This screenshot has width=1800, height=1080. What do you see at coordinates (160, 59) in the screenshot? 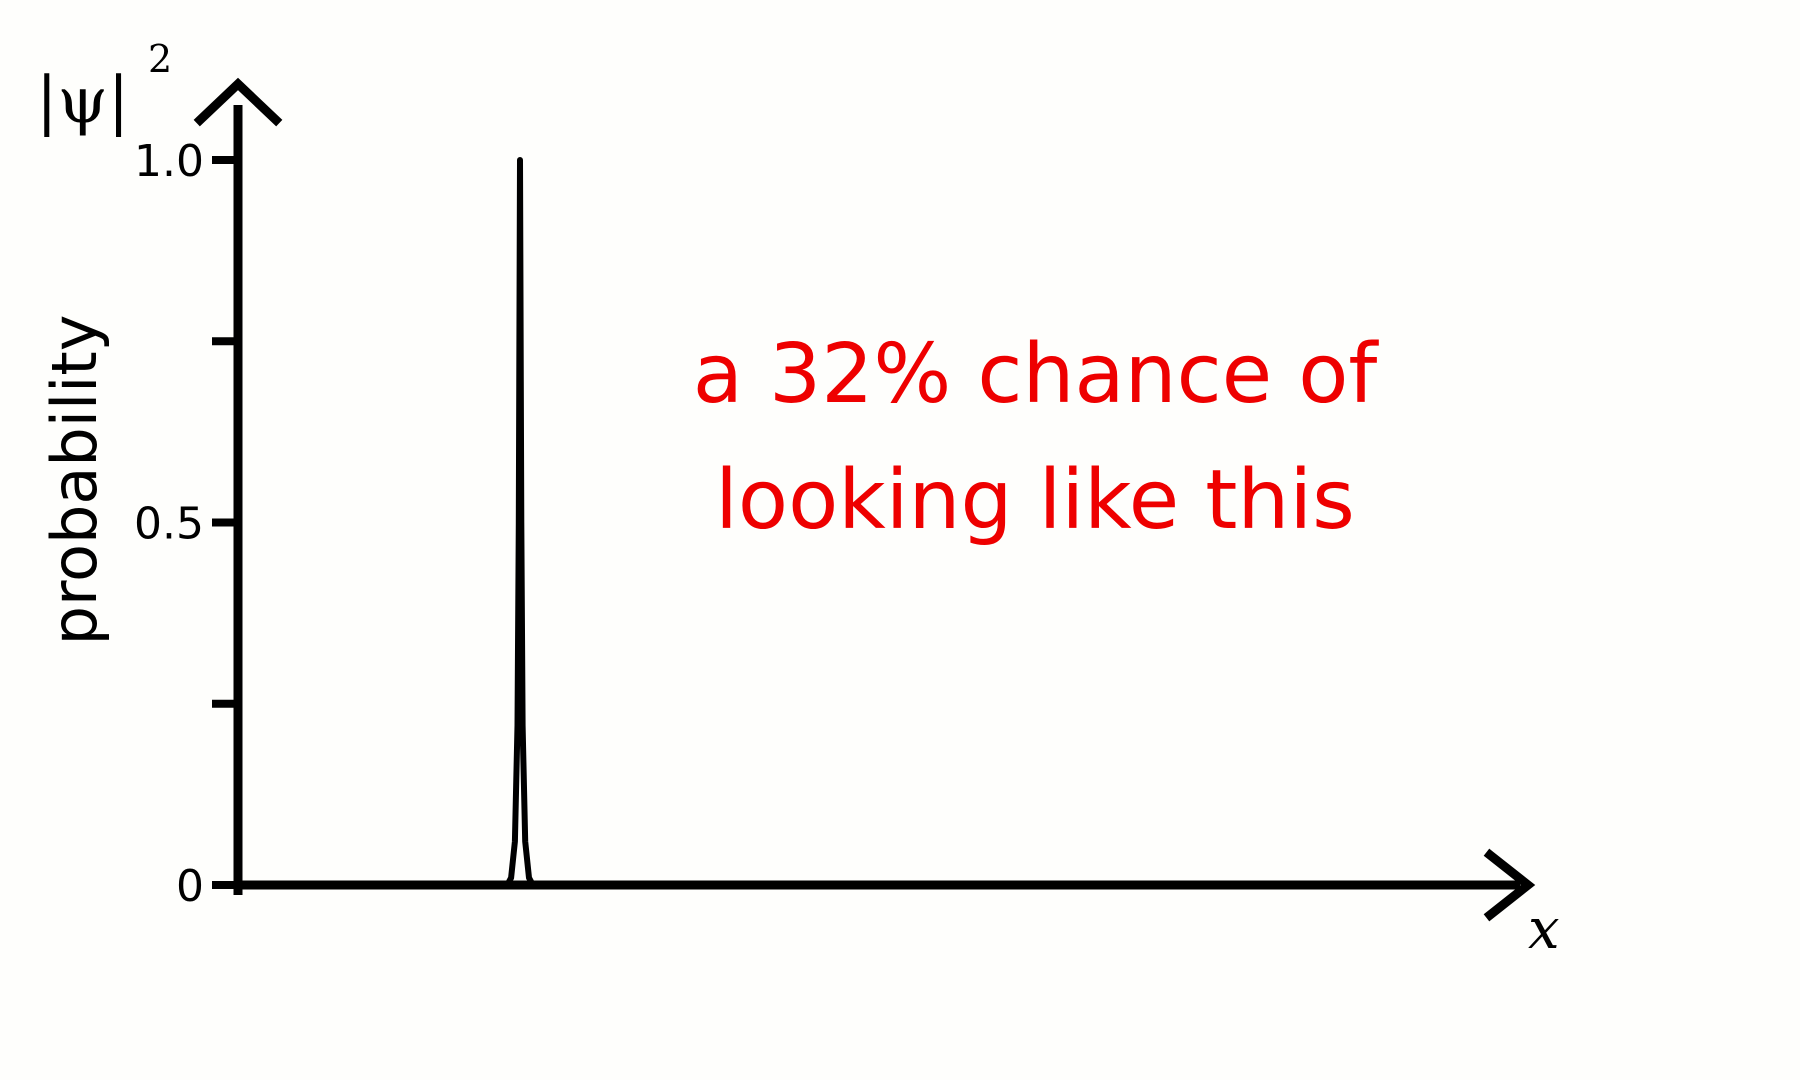
I see `y-axis-top-label-exponent: 2` at bounding box center [160, 59].